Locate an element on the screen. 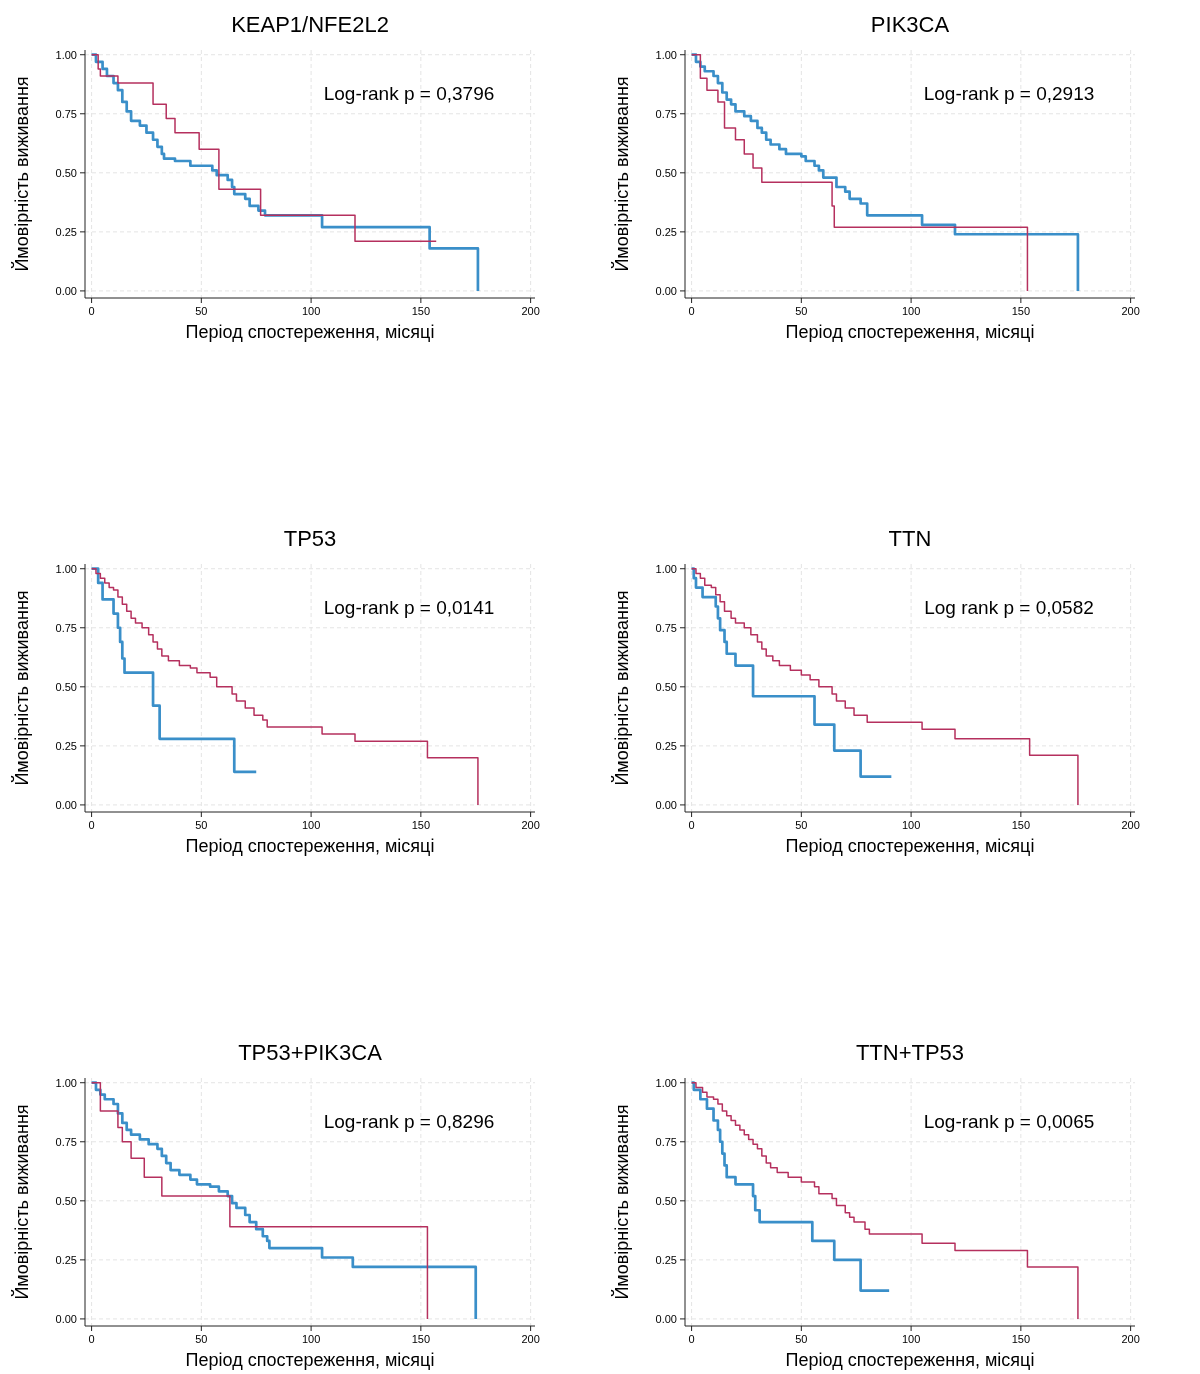  chart-title: TP53 is located at coordinates (310, 538).